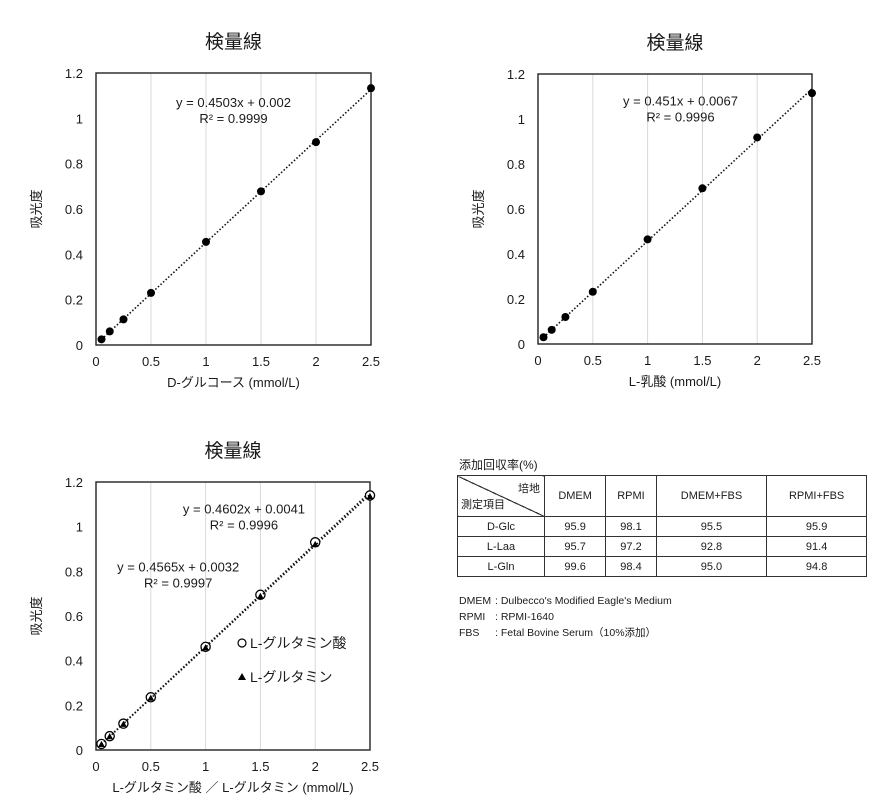 The height and width of the screenshot is (807, 876). What do you see at coordinates (244, 524) in the screenshot?
I see `equation-label: R² = 0.9996` at bounding box center [244, 524].